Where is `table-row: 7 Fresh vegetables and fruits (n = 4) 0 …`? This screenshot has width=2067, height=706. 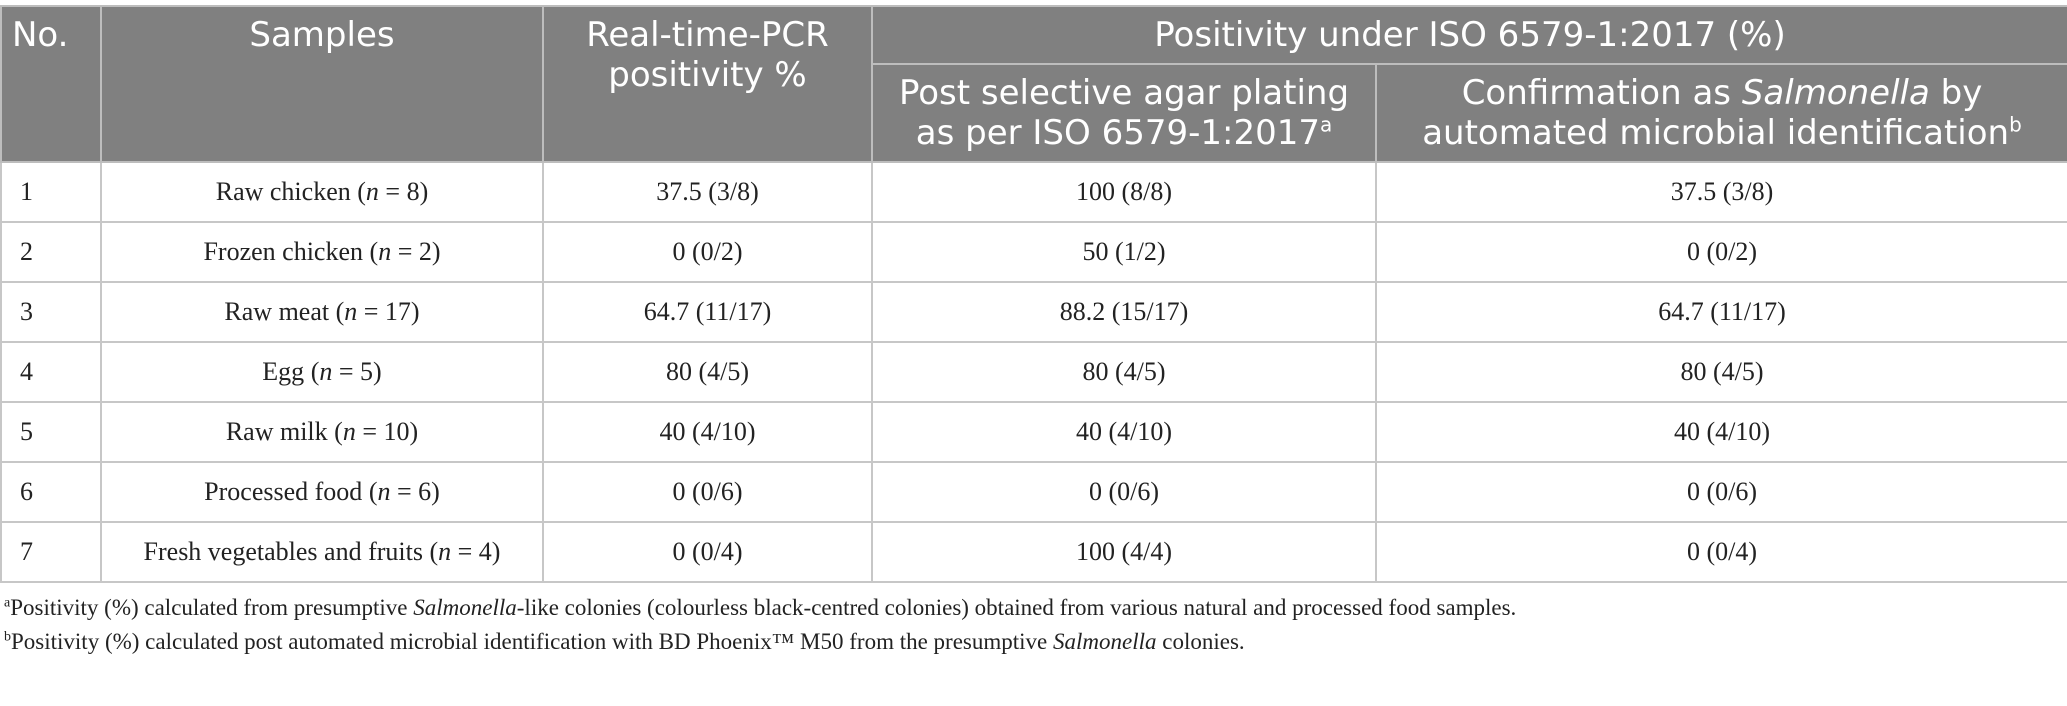
table-row: 7 Fresh vegetables and fruits (n = 4) 0 … is located at coordinates (1033, 552).